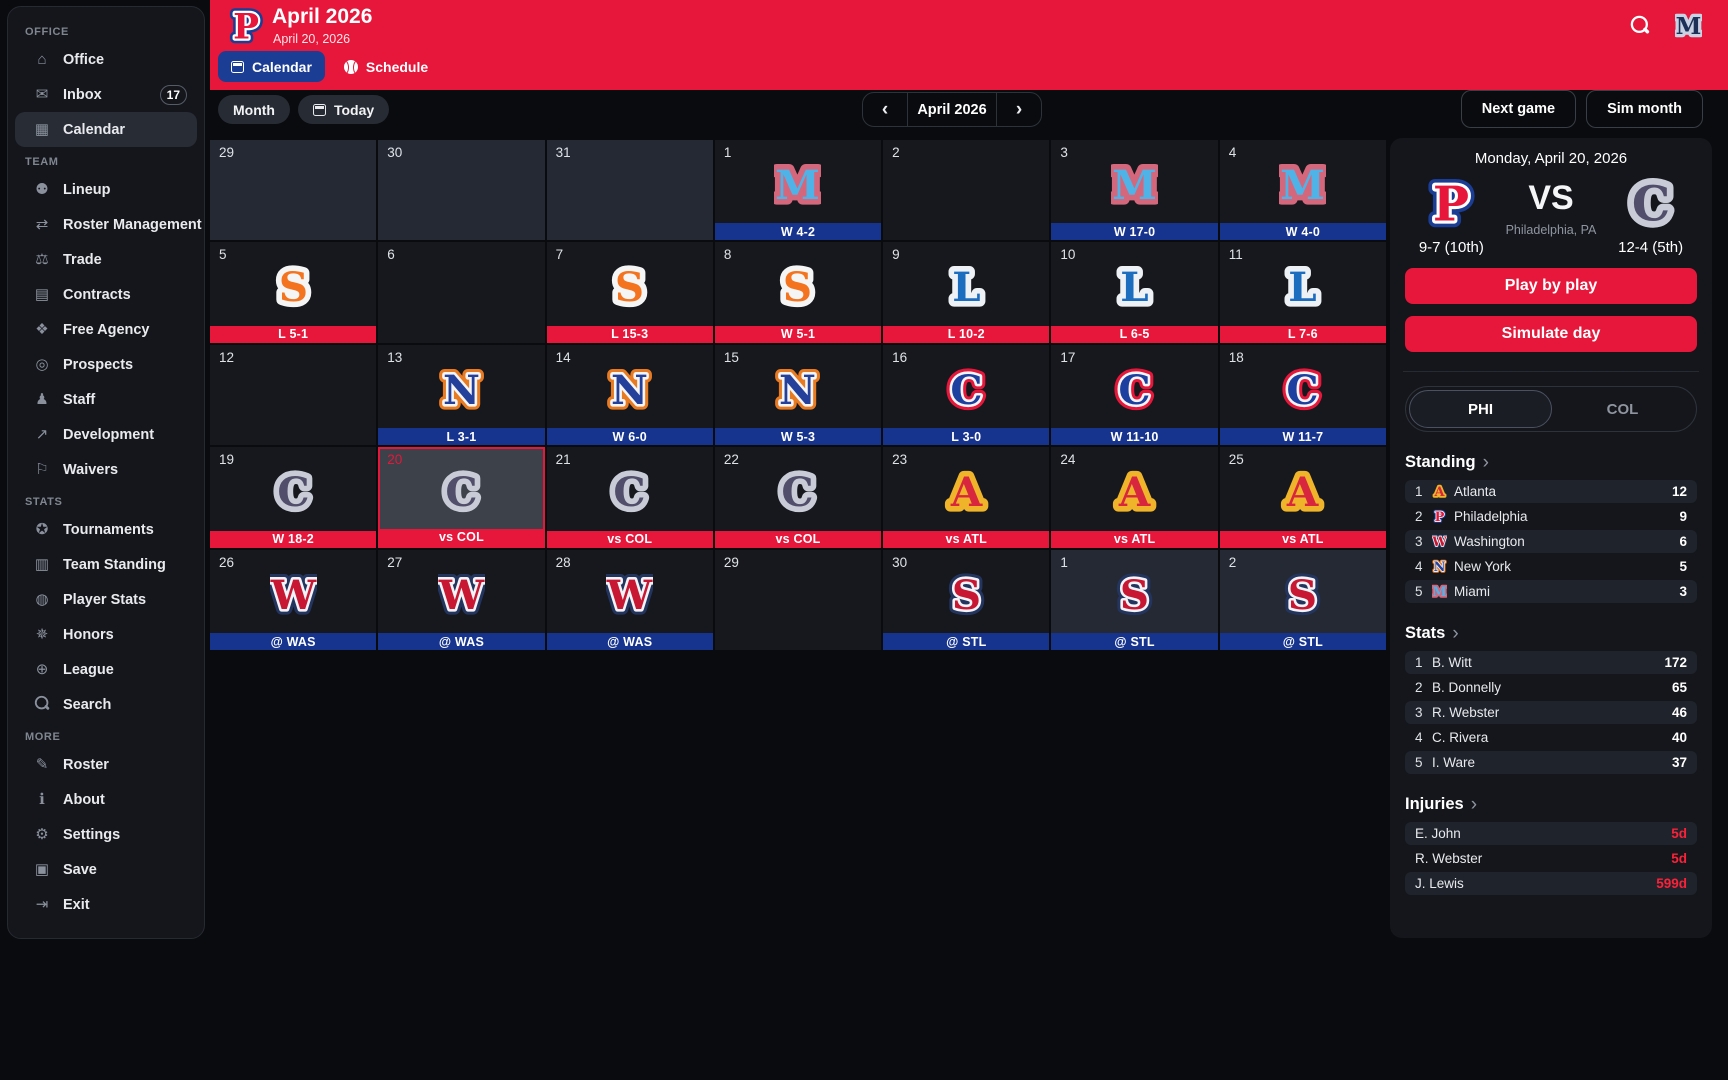 The height and width of the screenshot is (1080, 1728). What do you see at coordinates (1551, 462) in the screenshot?
I see `standing-section-header: Standing ›` at bounding box center [1551, 462].